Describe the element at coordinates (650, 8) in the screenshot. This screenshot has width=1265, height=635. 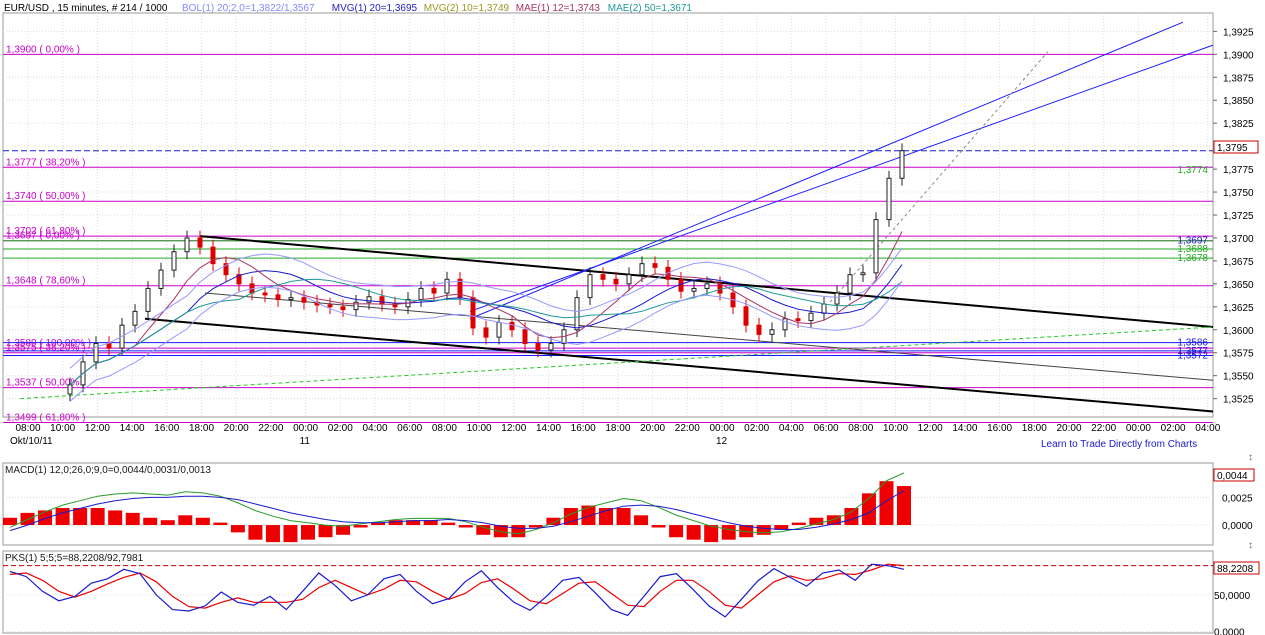
I see `indicator-label: MAE(2) 50=1,3671` at that location.